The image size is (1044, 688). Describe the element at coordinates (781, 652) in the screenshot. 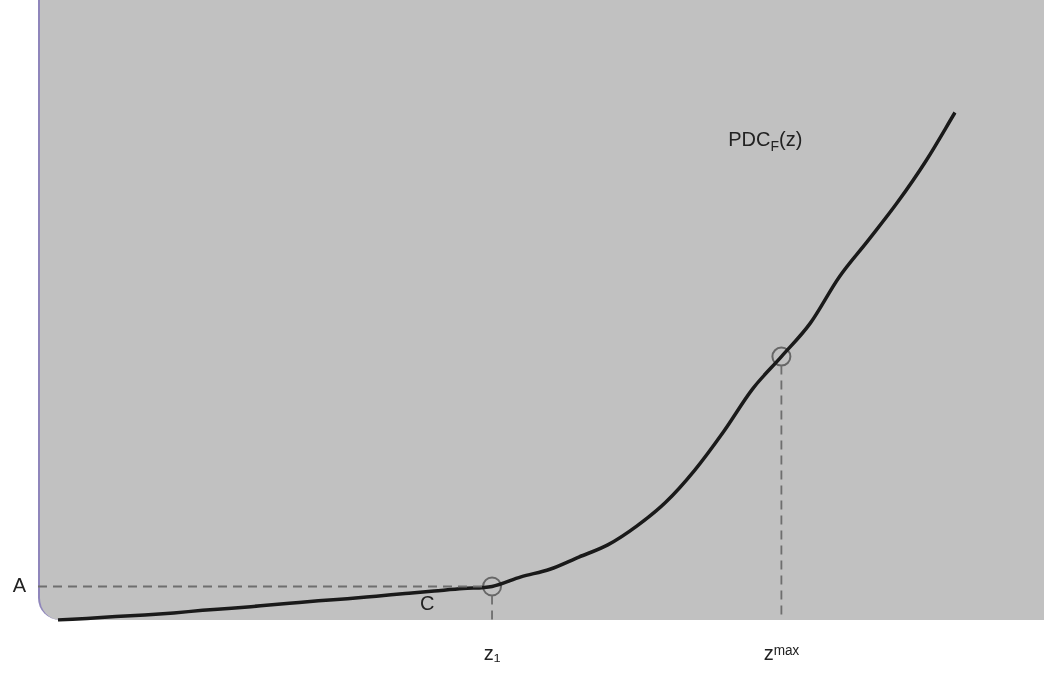

I see `x-tick-label: zᵐᵃˣ` at that location.